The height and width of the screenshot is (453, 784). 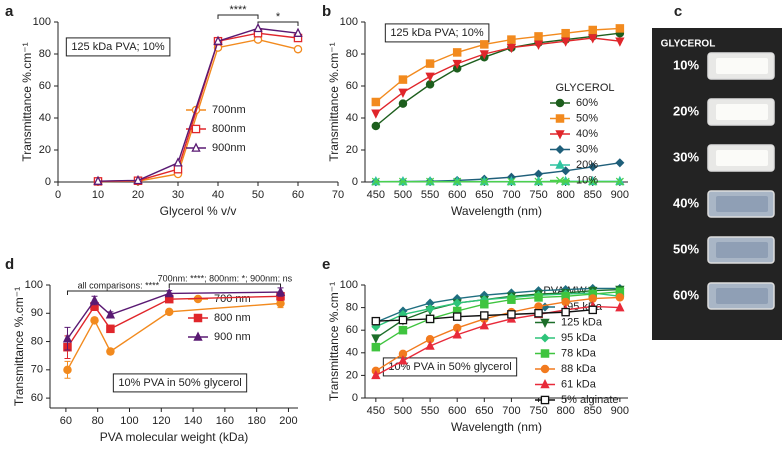 I want to click on x-tick-label: 50, so click(x=258, y=195).